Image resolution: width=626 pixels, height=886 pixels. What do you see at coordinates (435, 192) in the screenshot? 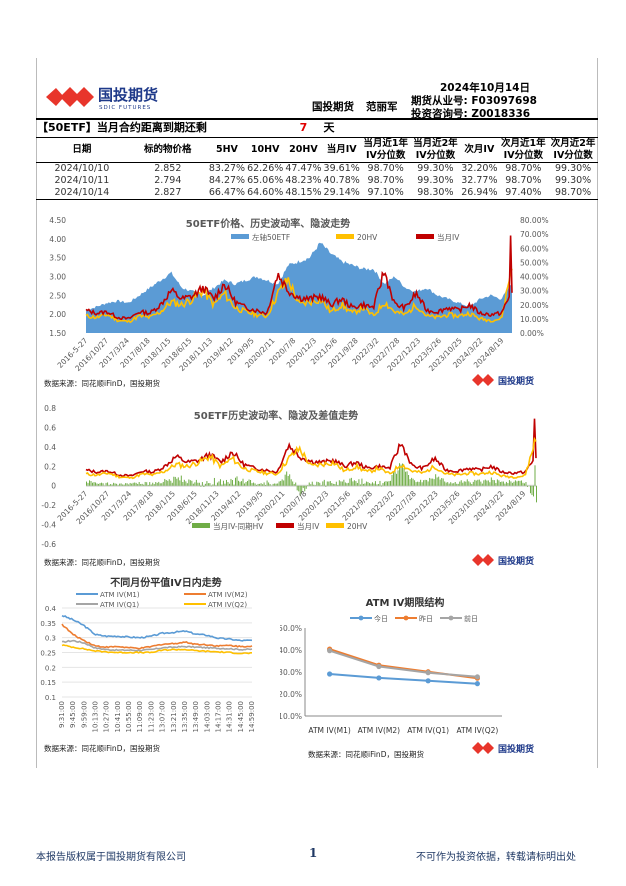
I see `table-cell: 98.30%` at bounding box center [435, 192].